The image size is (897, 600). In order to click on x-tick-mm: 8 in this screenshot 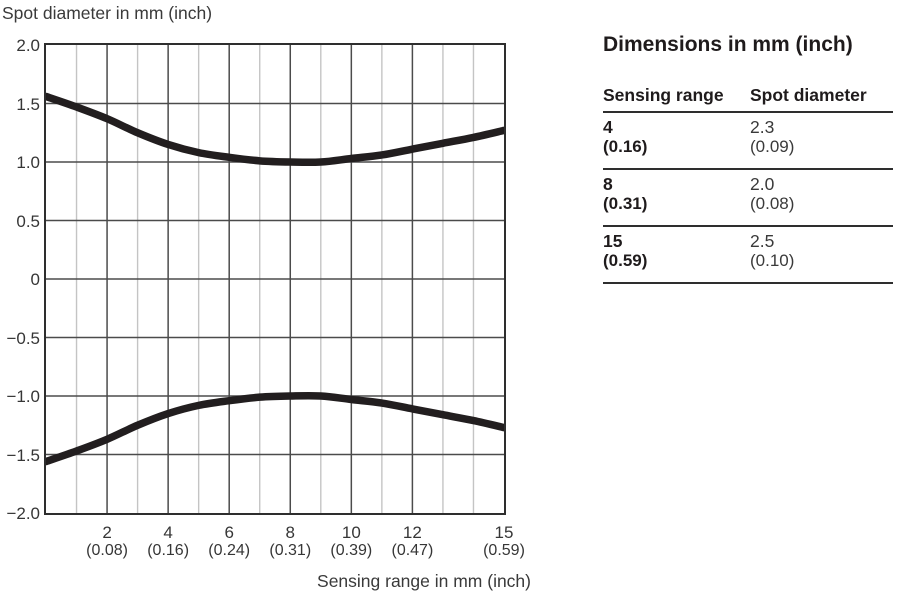, I will do `click(290, 532)`.